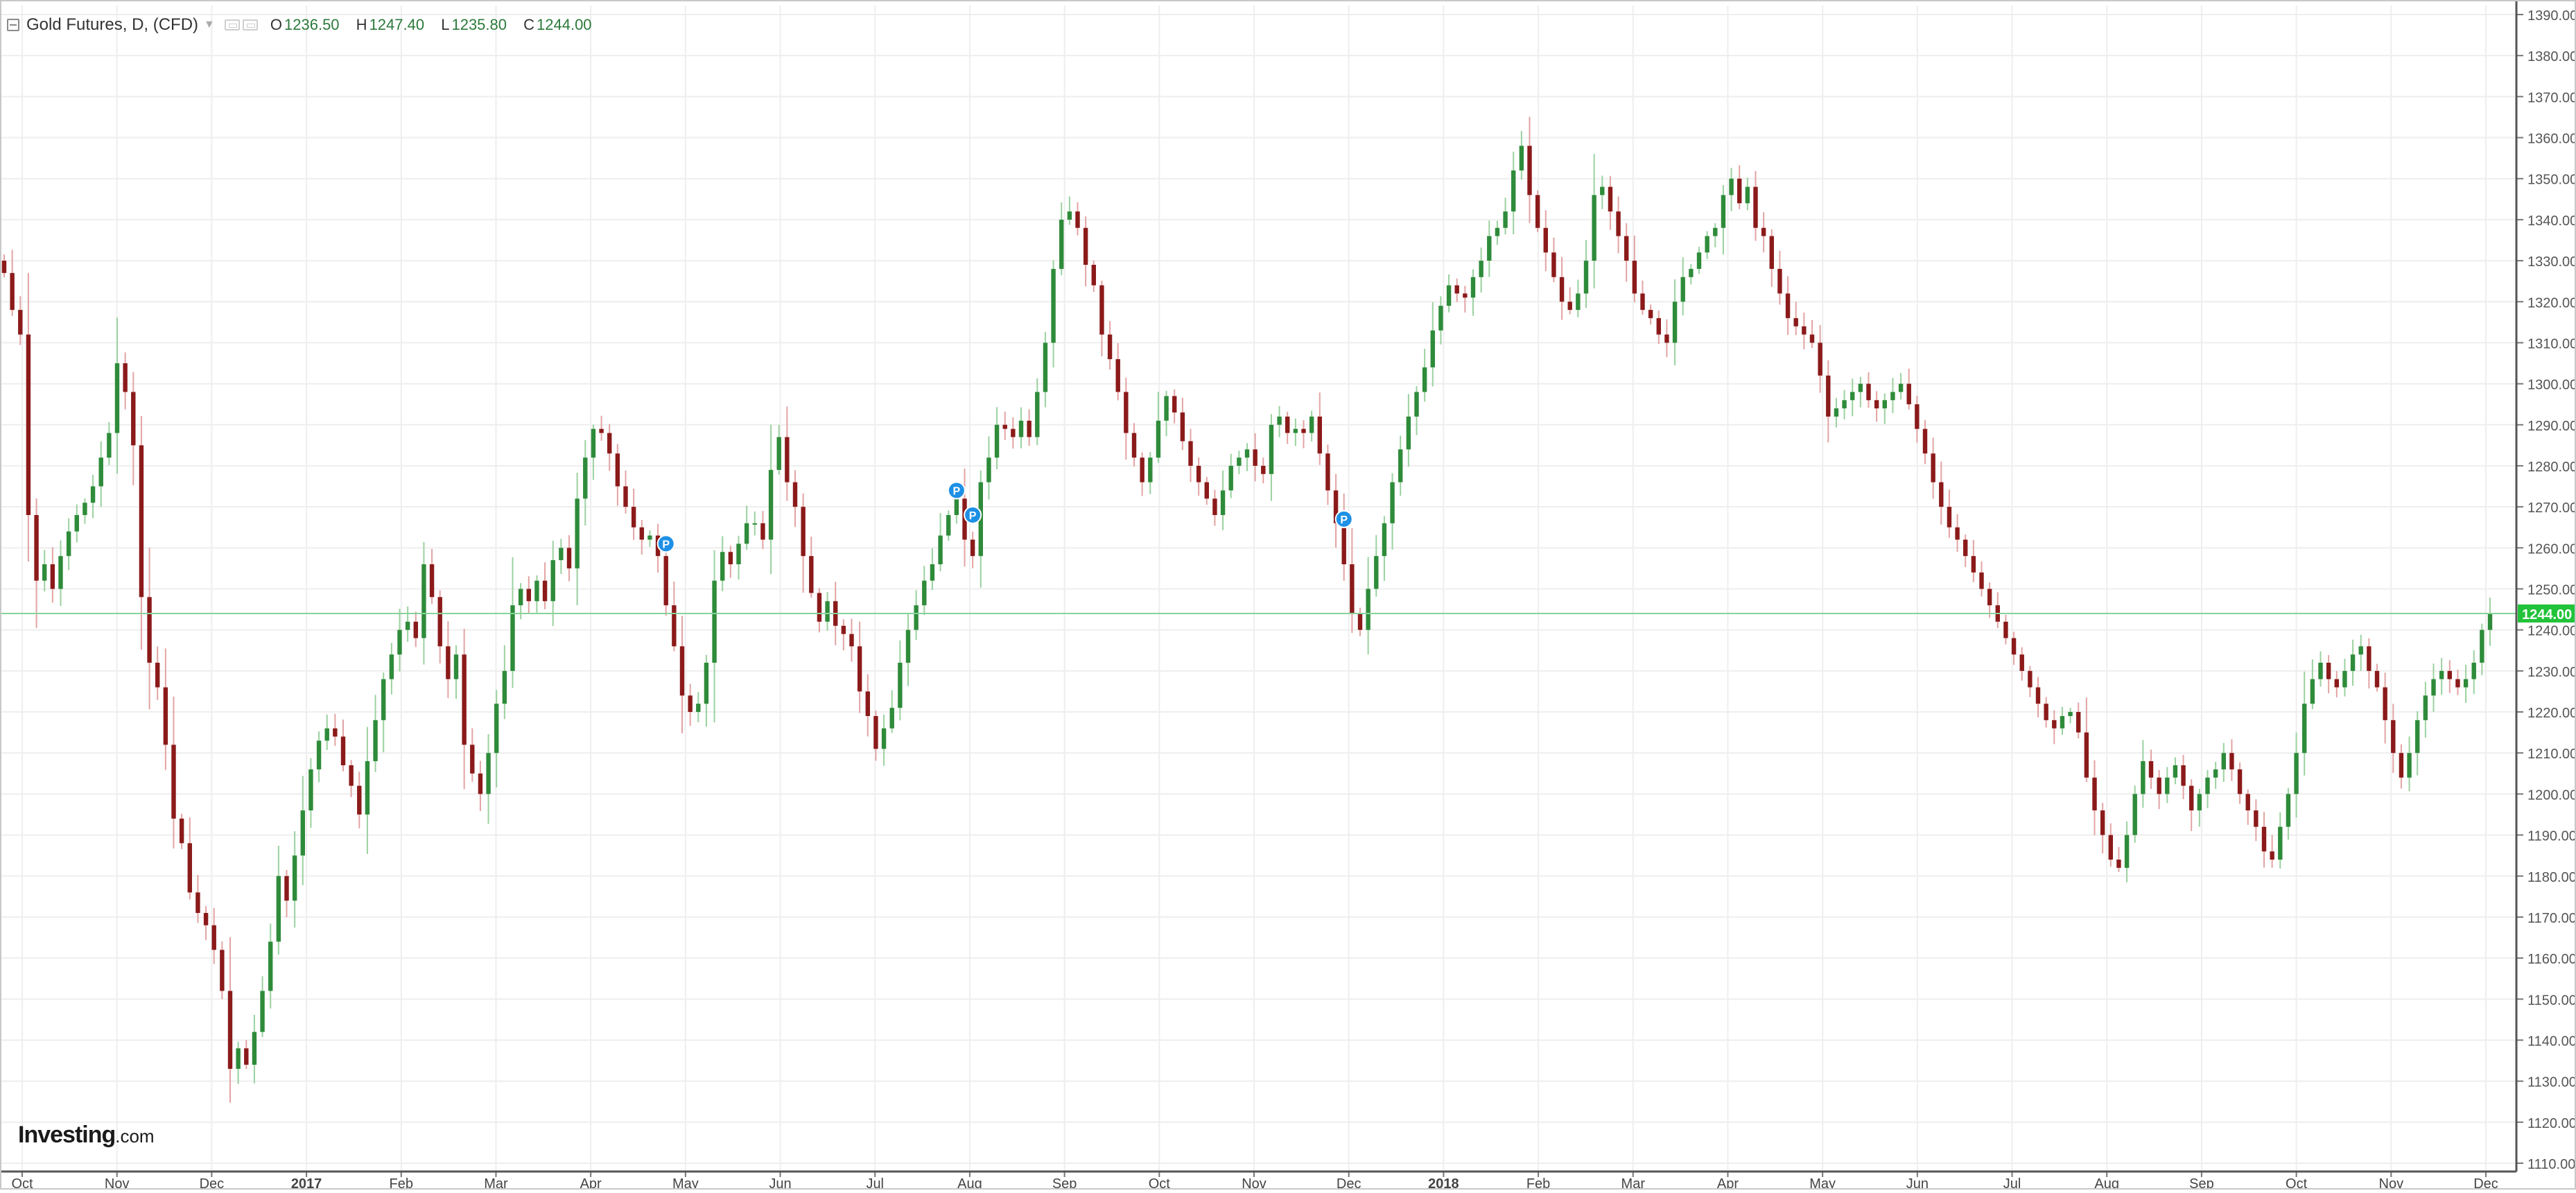 This screenshot has width=2576, height=1193. I want to click on y-tick-label: 1300.00, so click(2551, 385).